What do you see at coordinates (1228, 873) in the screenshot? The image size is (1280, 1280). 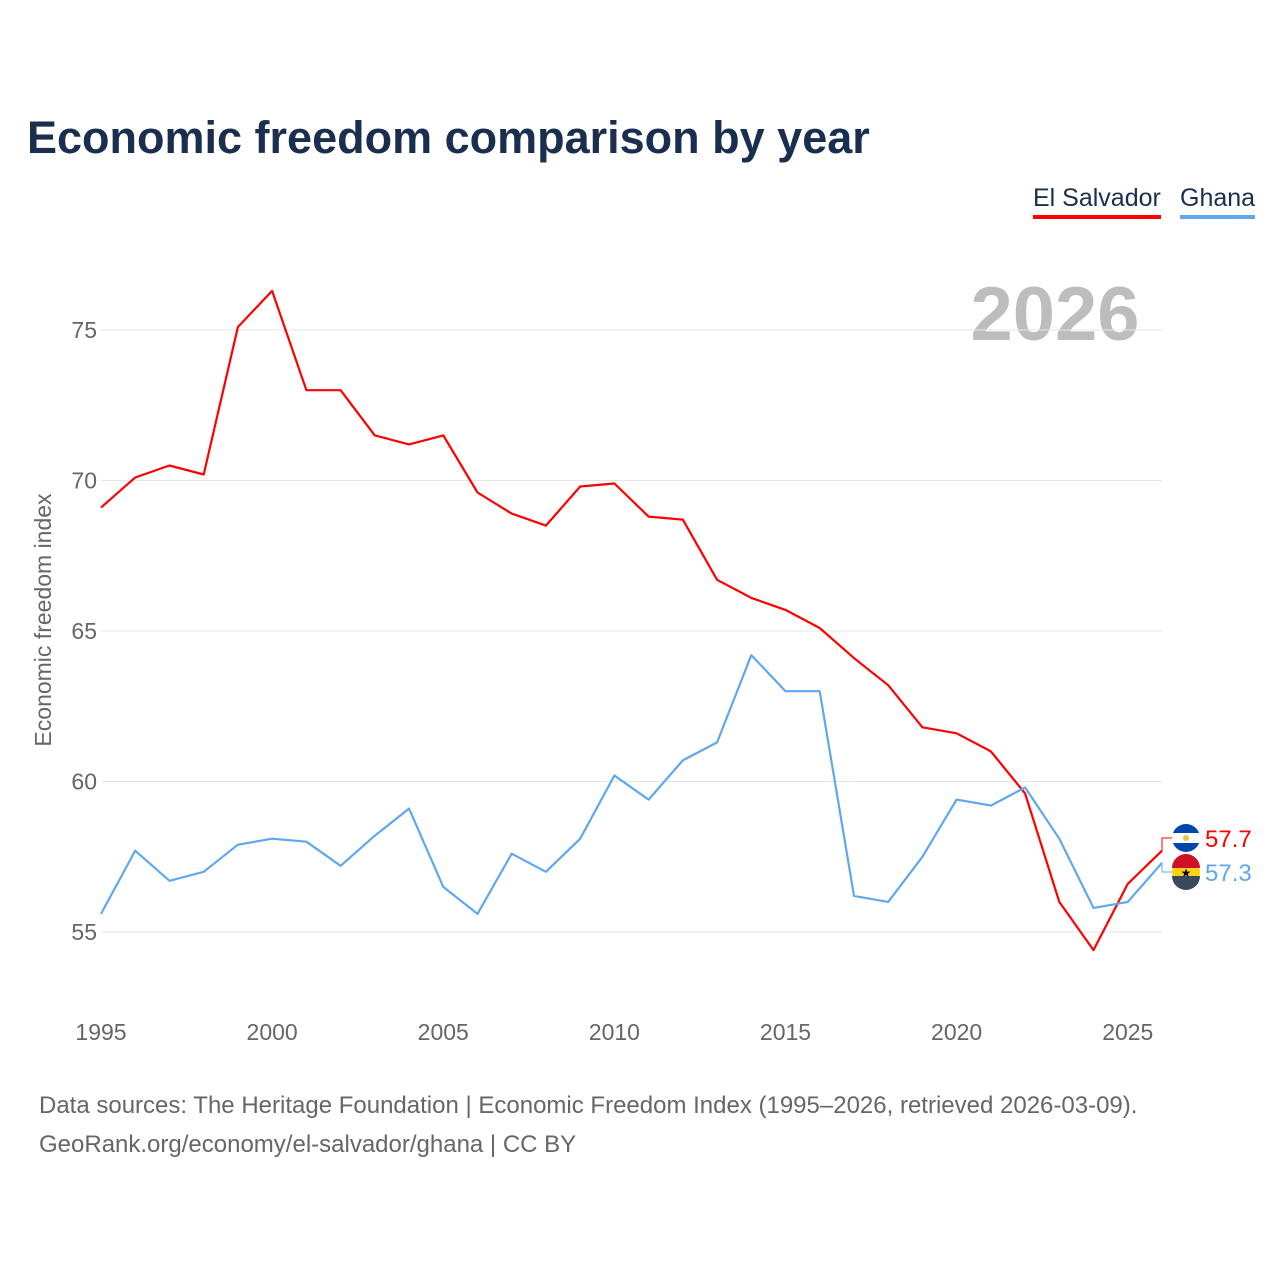 I see `end-value-label: 57.3` at bounding box center [1228, 873].